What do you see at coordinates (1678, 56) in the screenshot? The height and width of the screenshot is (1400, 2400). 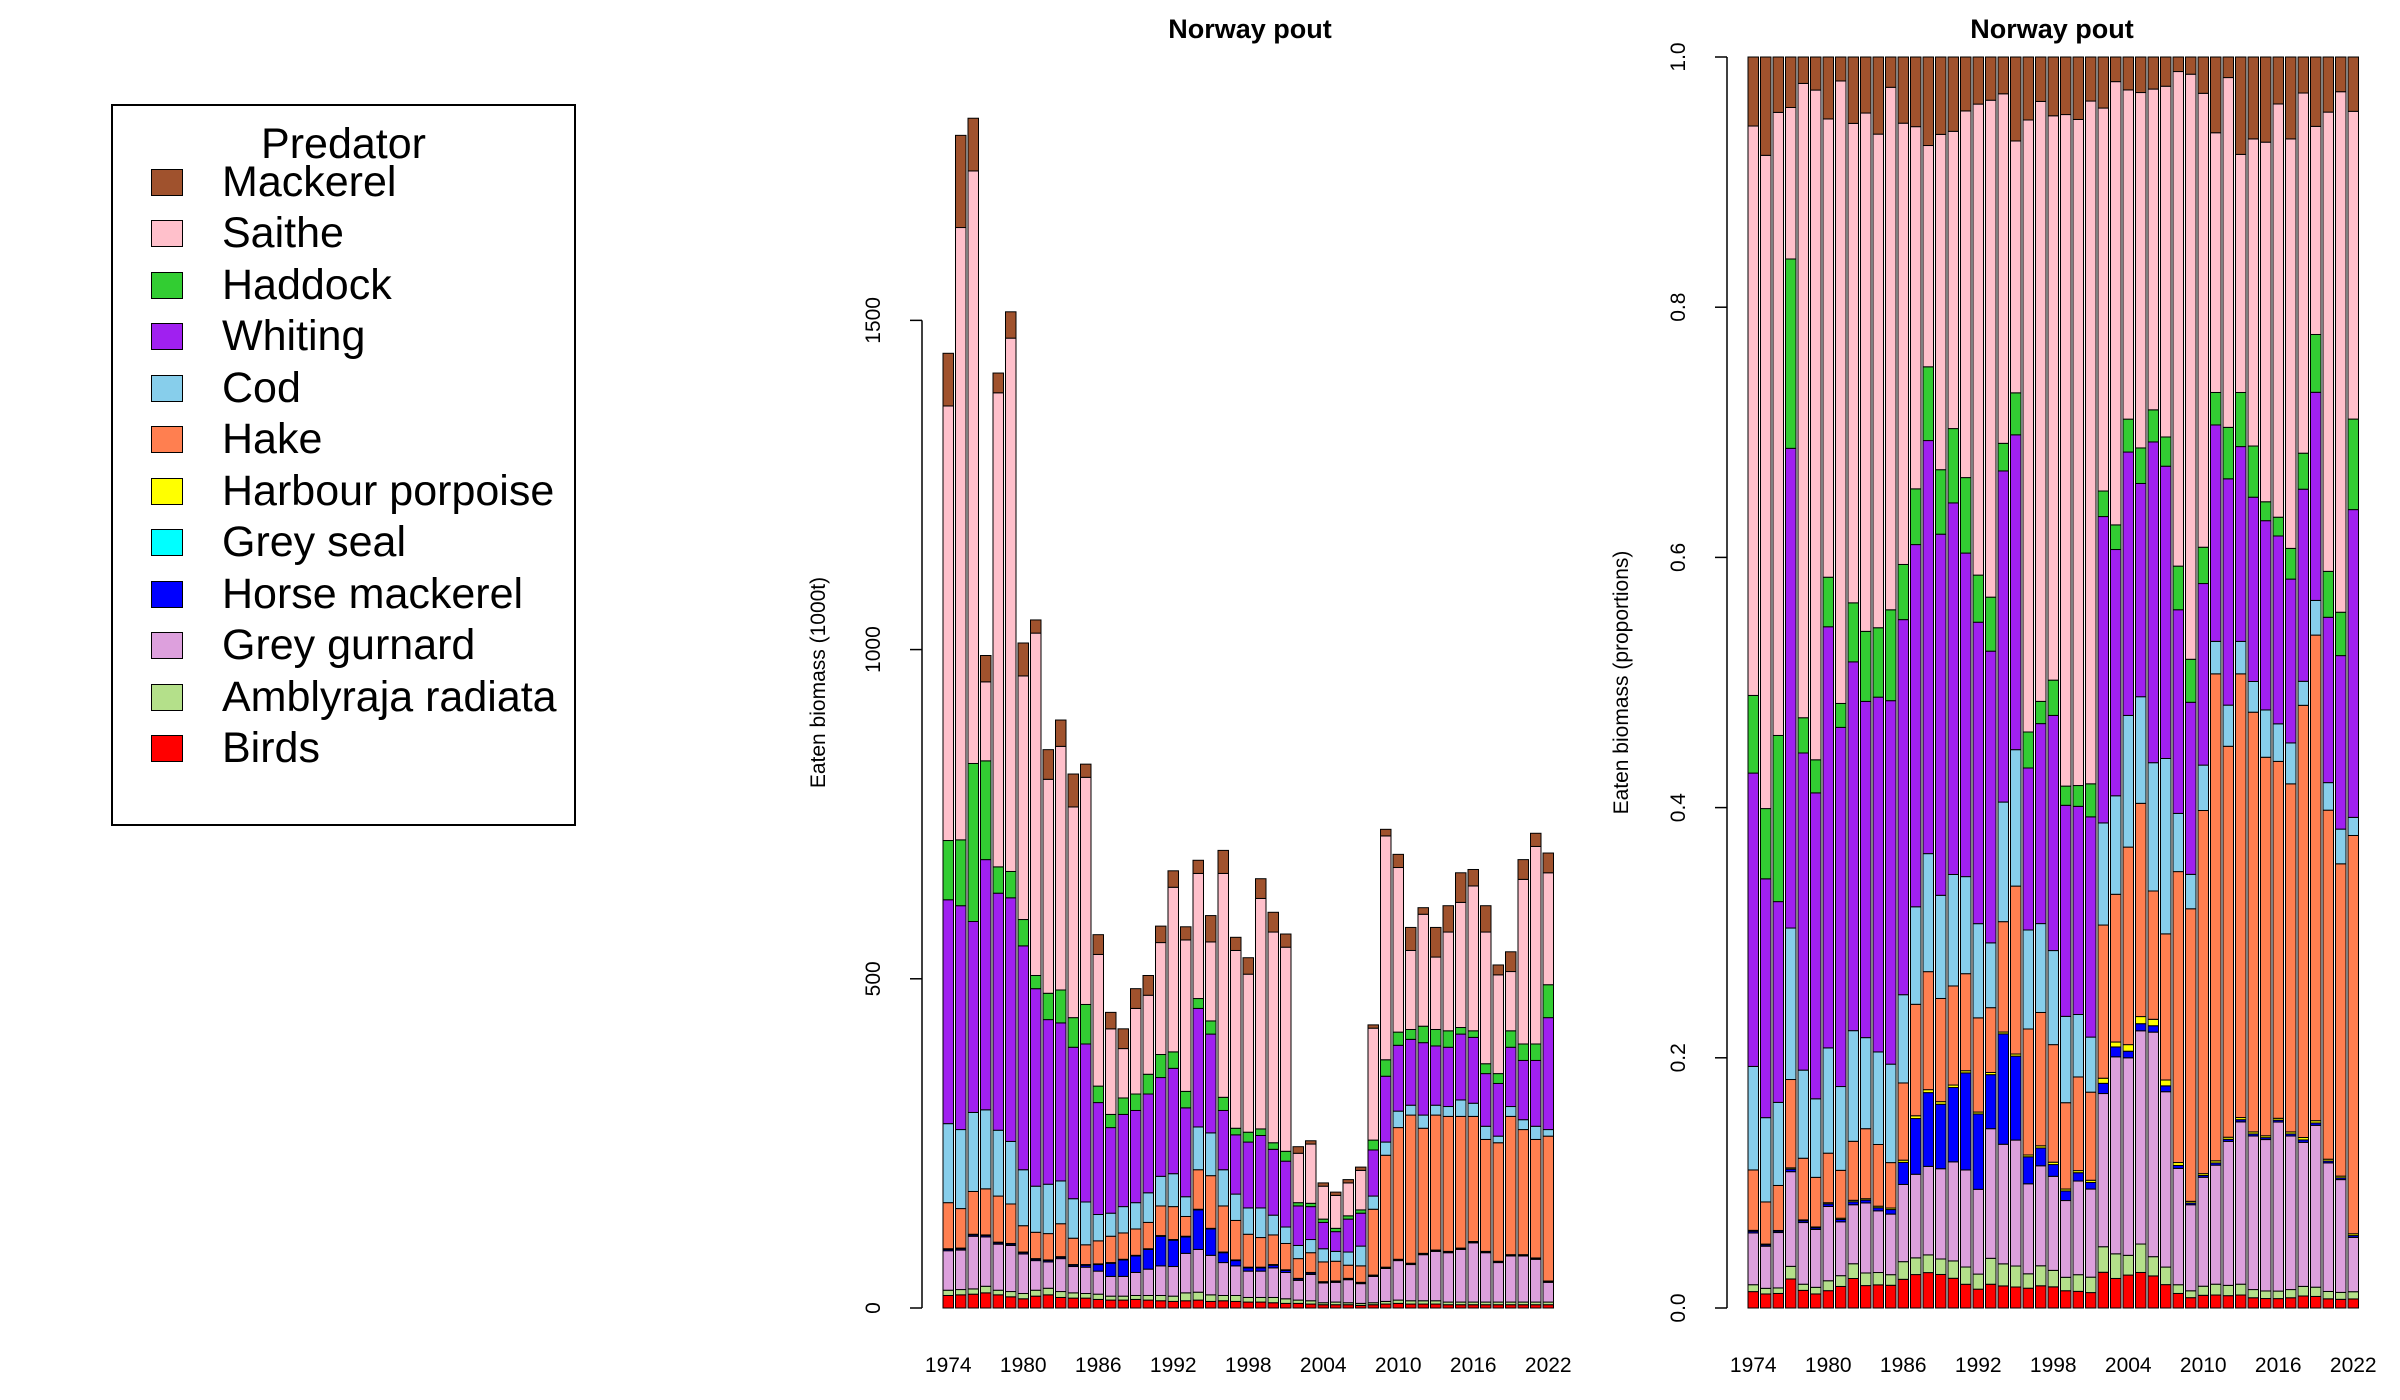 I see `y-tick-label: 1.0` at bounding box center [1678, 56].